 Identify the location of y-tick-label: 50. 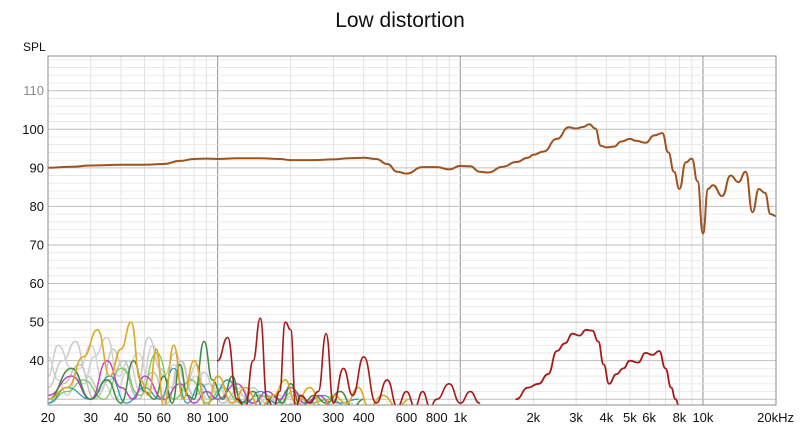
(37, 322).